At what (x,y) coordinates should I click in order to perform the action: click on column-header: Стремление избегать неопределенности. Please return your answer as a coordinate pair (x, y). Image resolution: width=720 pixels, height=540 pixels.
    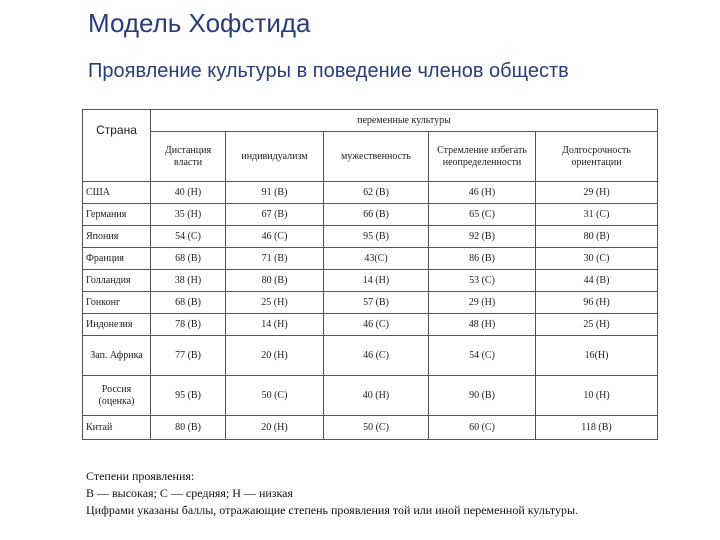
    Looking at the image, I should click on (482, 156).